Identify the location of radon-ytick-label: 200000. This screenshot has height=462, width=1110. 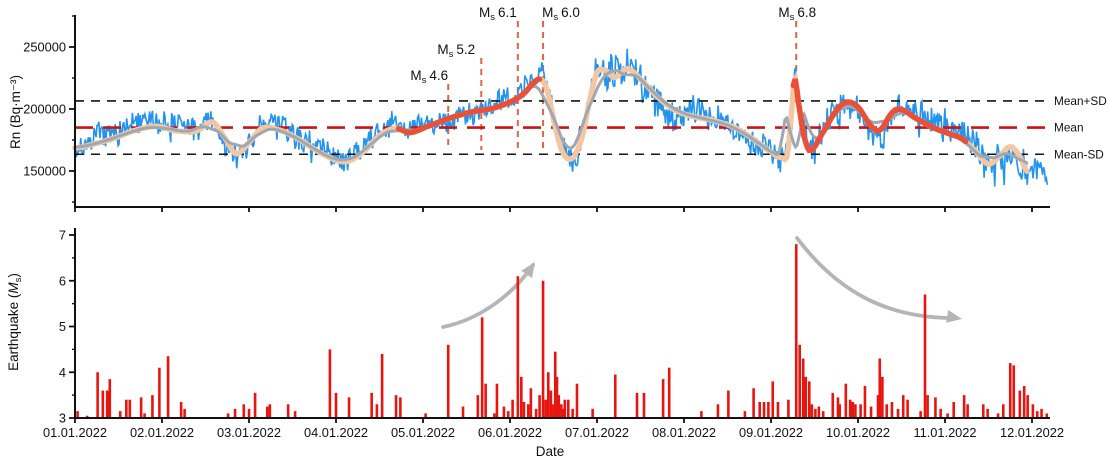
(44, 109).